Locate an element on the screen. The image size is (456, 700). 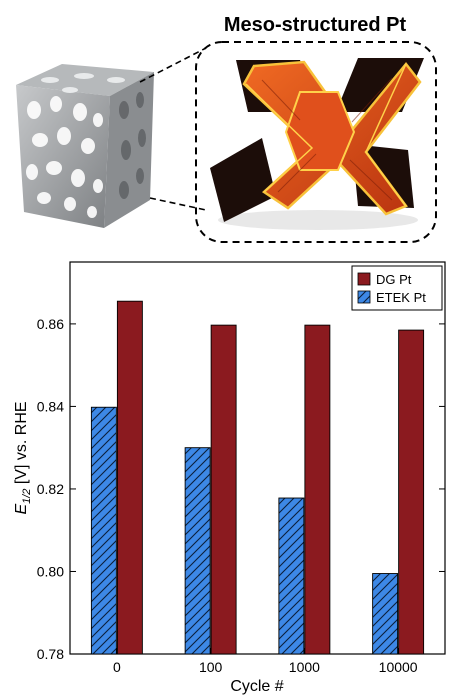
y-tick-label-0.78: 0.78 is located at coordinates (50, 654).